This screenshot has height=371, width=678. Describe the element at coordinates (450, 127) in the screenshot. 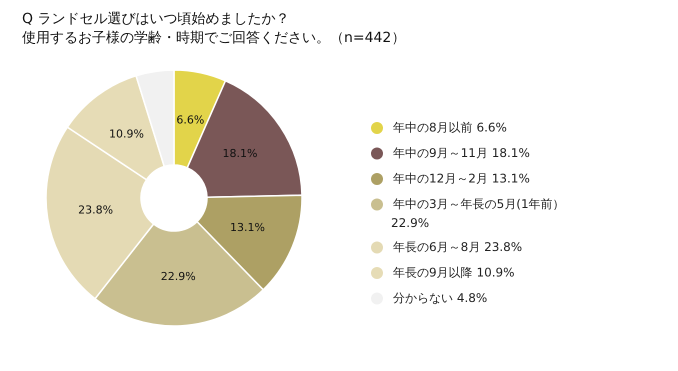

I see `legend-label: 年中の8月以前 6.6%` at that location.